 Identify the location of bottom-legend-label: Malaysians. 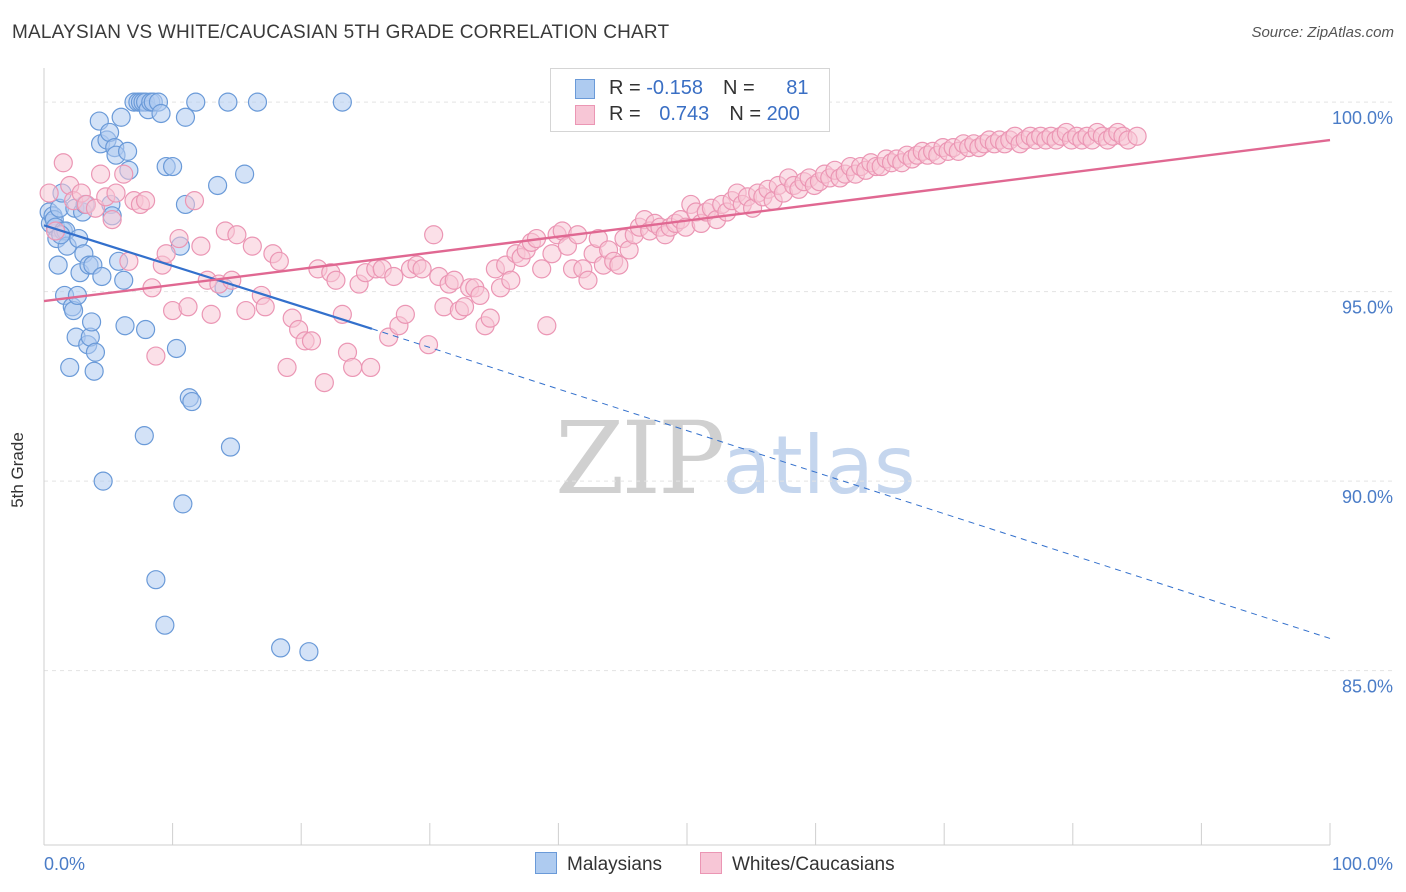
(615, 864).